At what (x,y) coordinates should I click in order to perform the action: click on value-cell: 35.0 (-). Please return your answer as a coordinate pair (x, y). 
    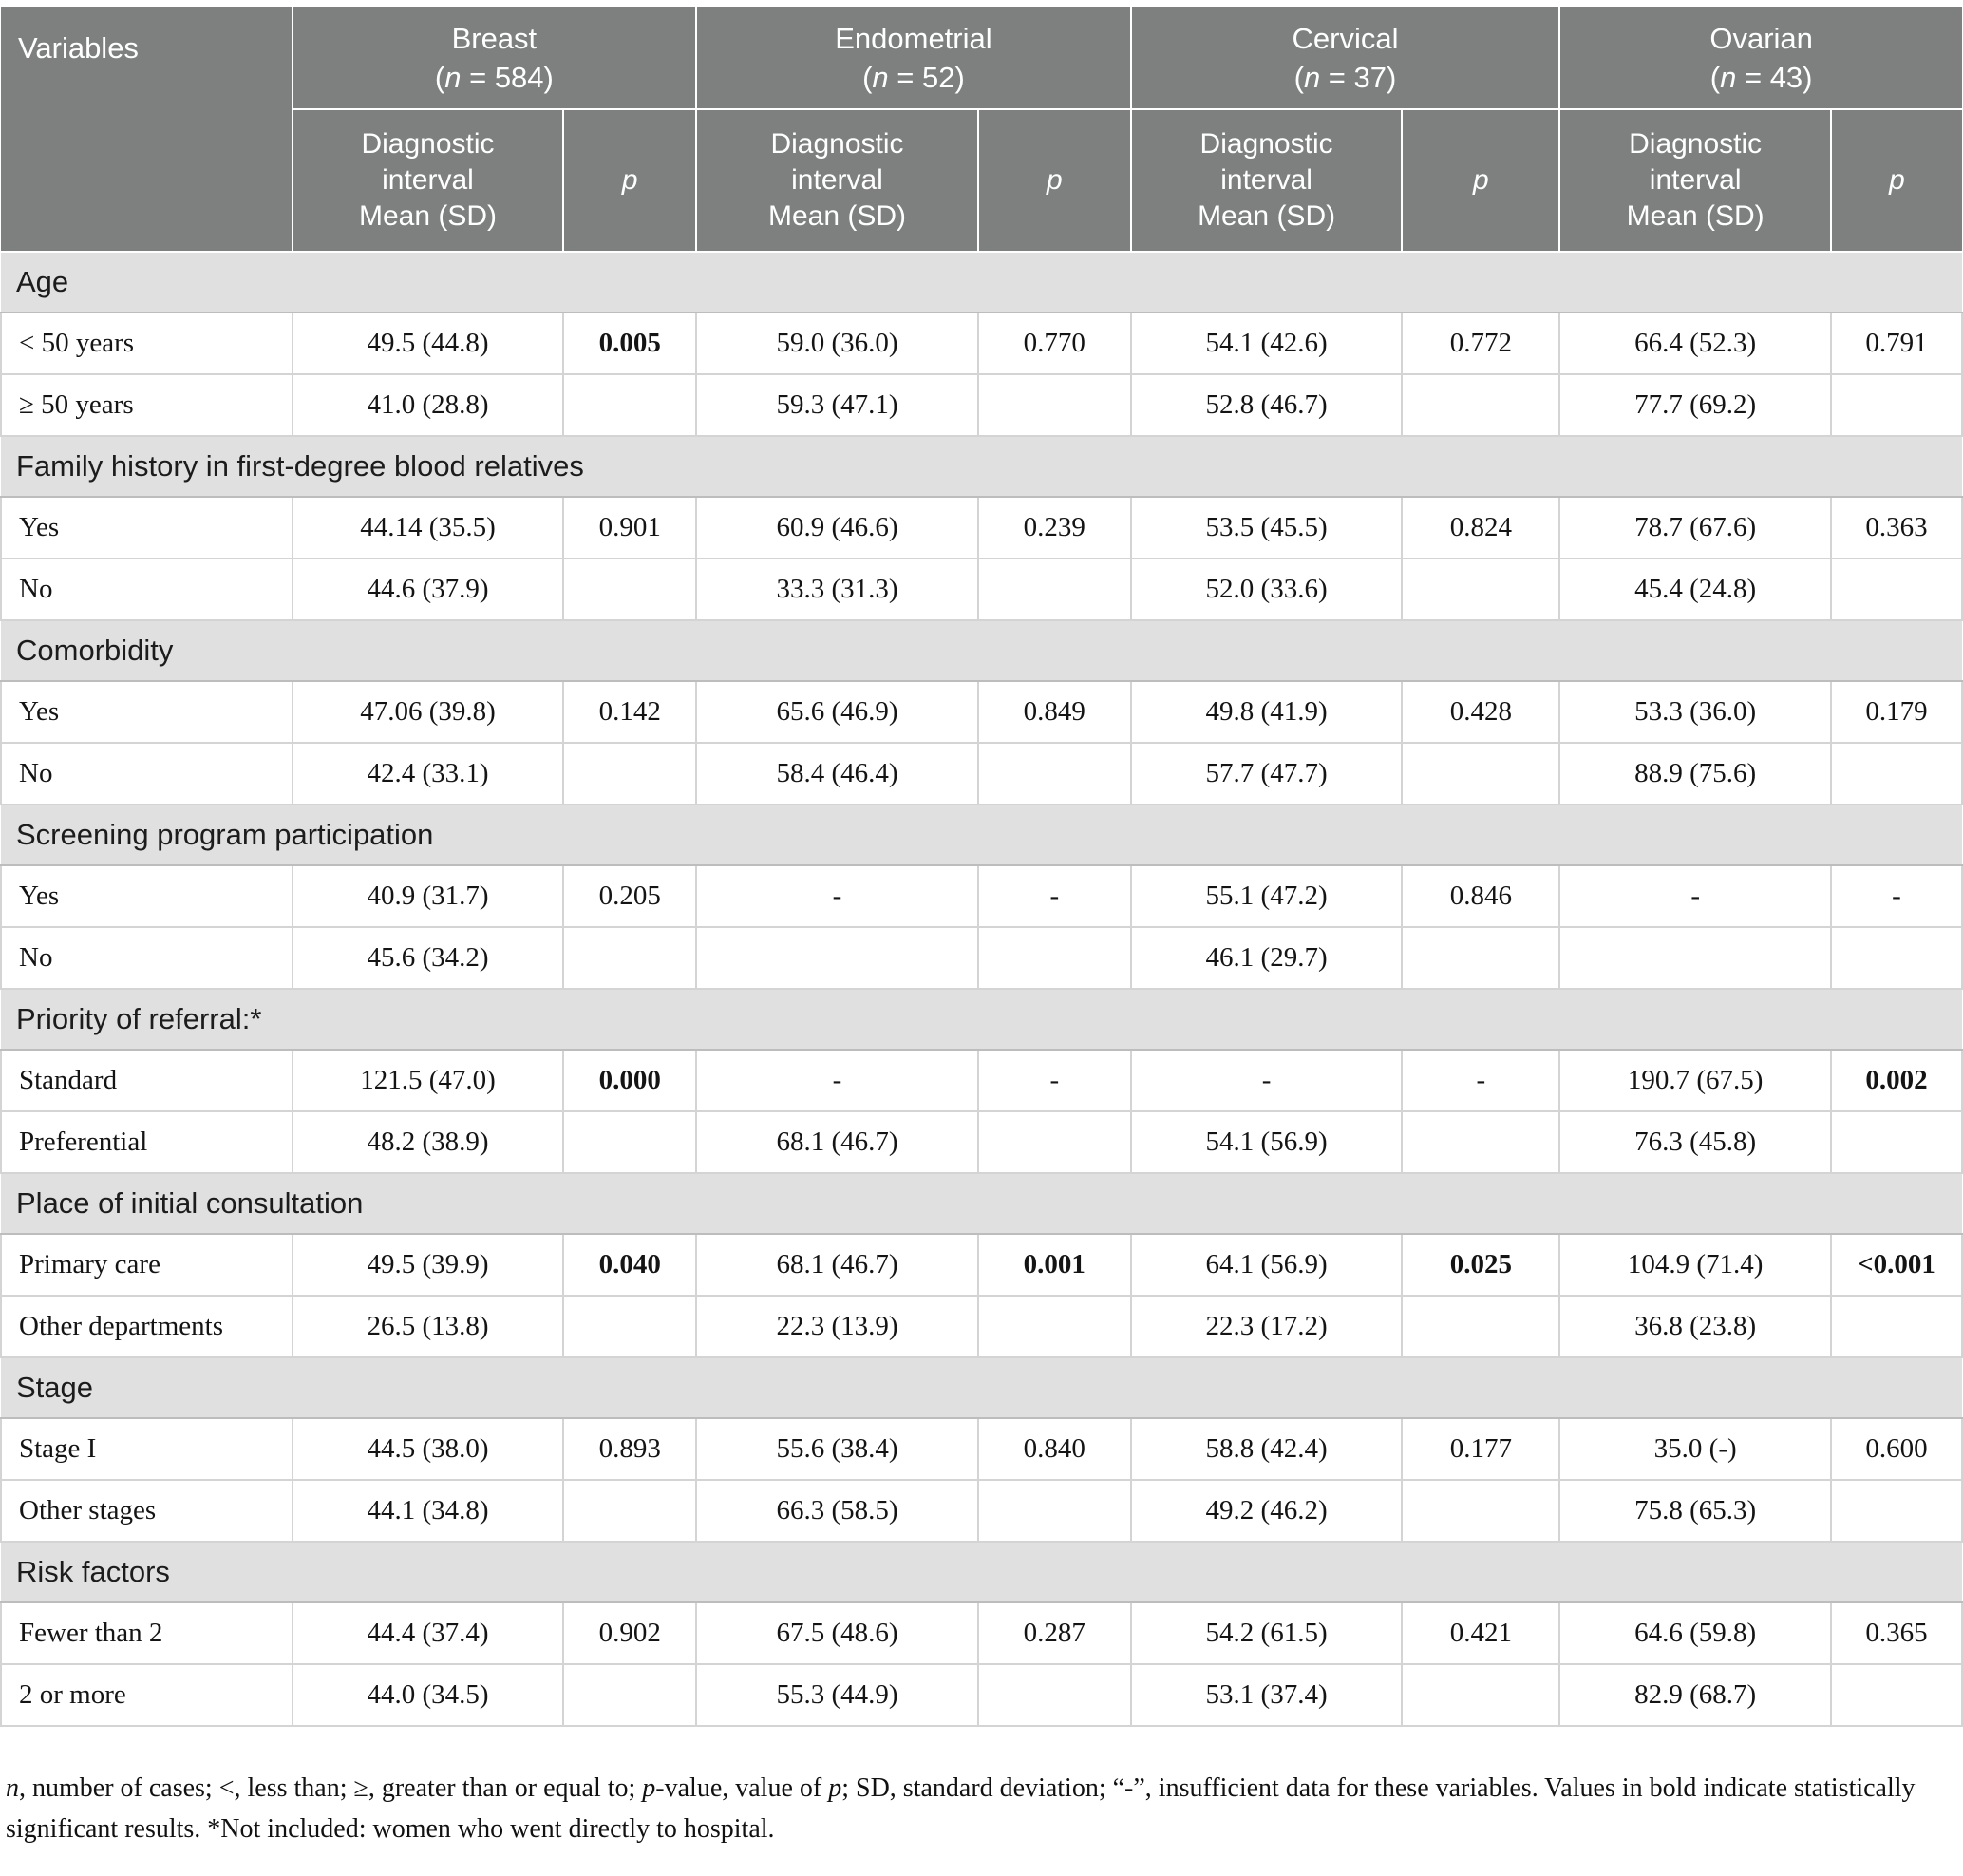
    Looking at the image, I should click on (1695, 1449).